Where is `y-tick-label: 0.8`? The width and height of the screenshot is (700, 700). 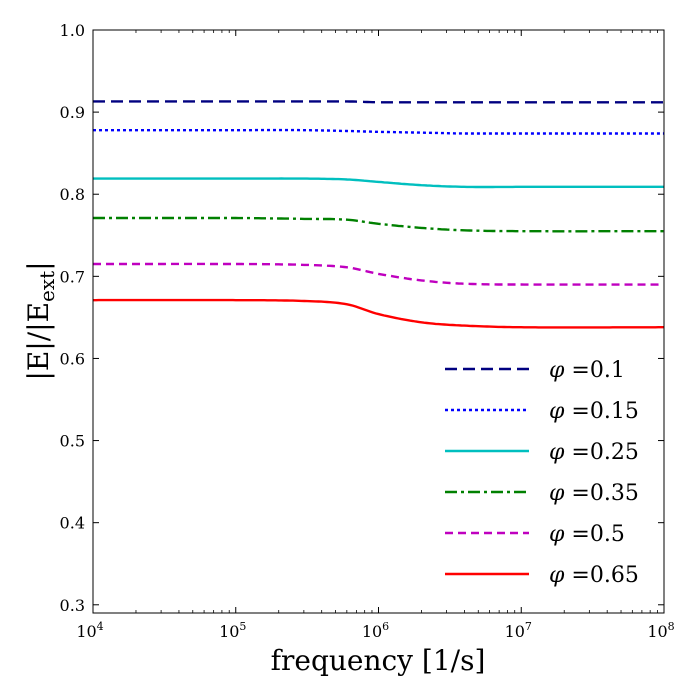 y-tick-label: 0.8 is located at coordinates (72, 194).